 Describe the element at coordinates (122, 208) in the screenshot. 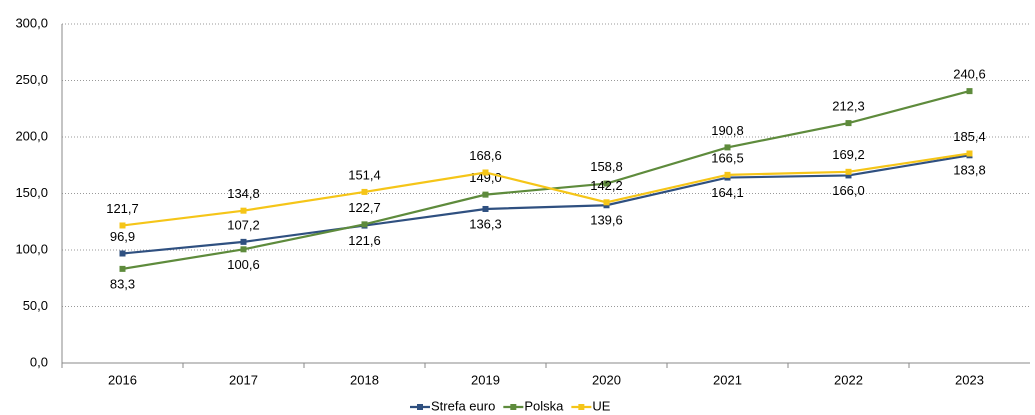

I see `data-label: 121,7` at that location.